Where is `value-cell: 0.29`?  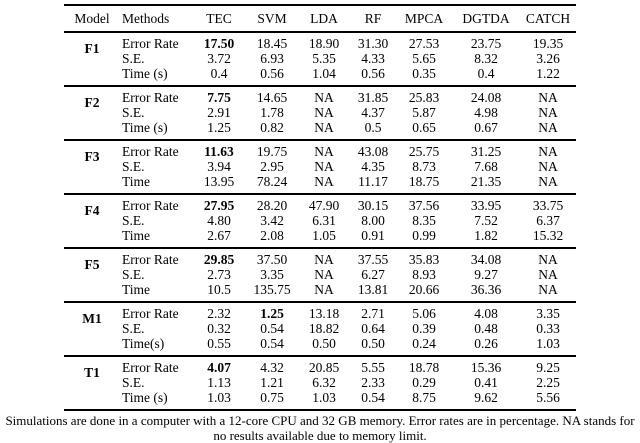 value-cell: 0.29 is located at coordinates (424, 382).